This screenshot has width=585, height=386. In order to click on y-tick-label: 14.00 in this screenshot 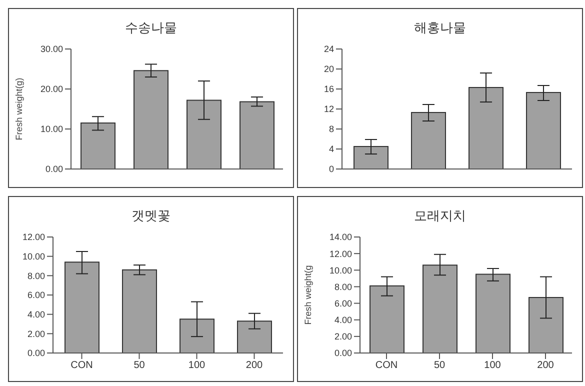, I will do `click(340, 237)`.